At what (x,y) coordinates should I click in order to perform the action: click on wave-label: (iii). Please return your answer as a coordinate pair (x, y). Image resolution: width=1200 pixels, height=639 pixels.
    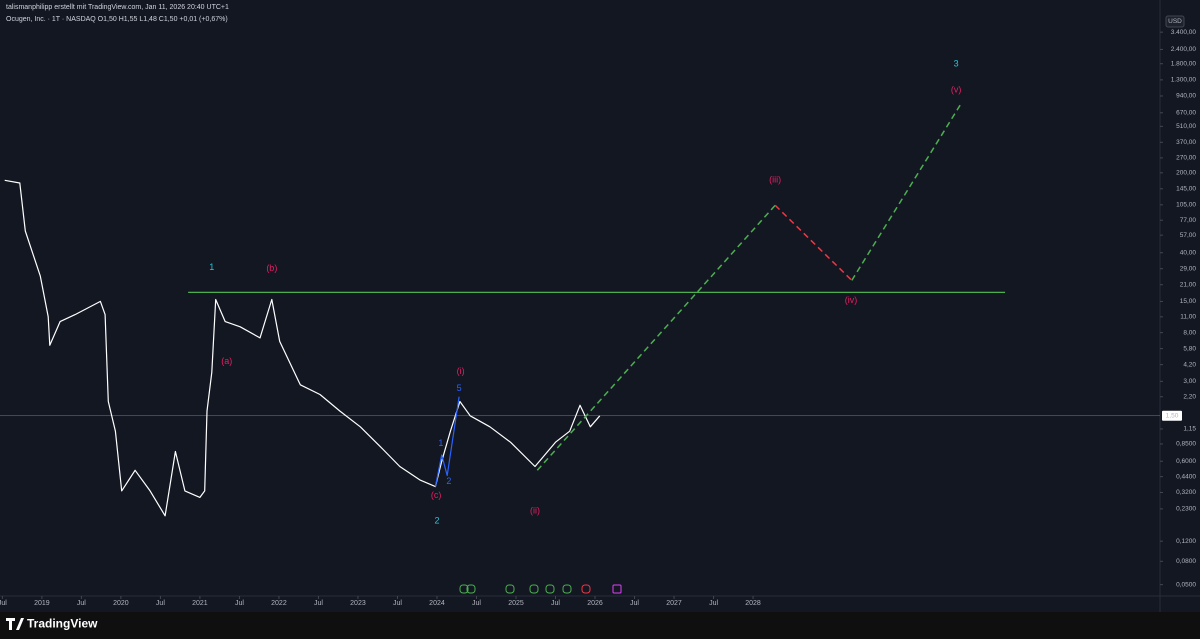
    Looking at the image, I should click on (775, 180).